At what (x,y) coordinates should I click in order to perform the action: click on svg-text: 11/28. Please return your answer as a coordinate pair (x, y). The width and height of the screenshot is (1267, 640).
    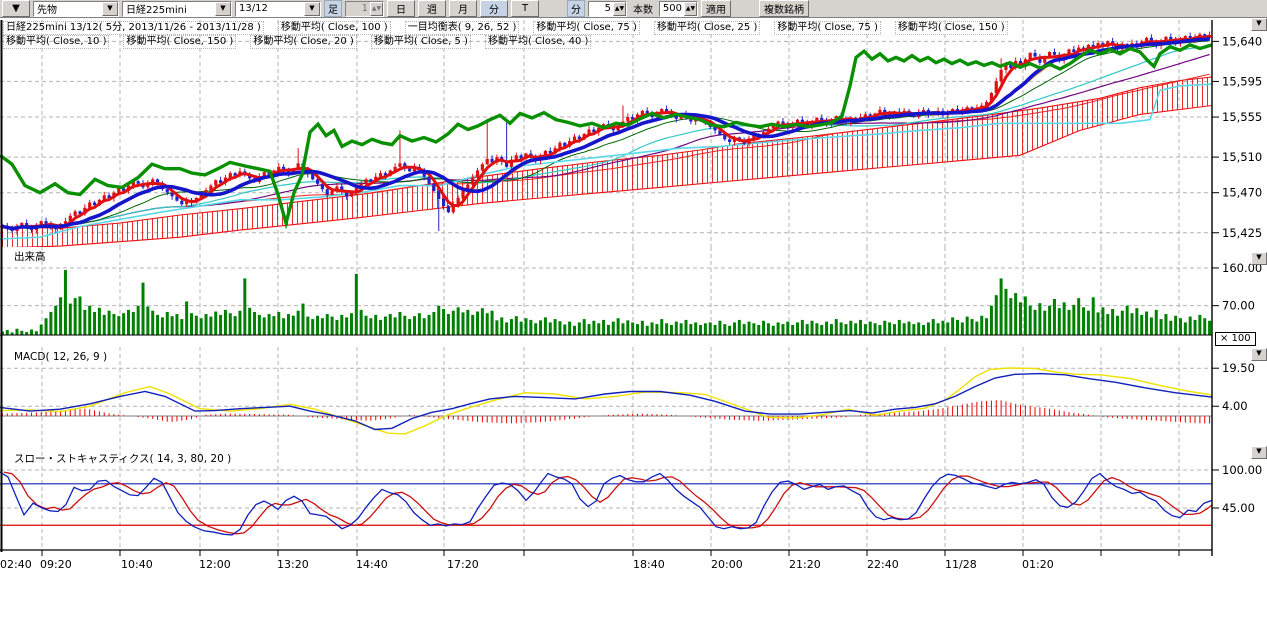
    Looking at the image, I should click on (961, 564).